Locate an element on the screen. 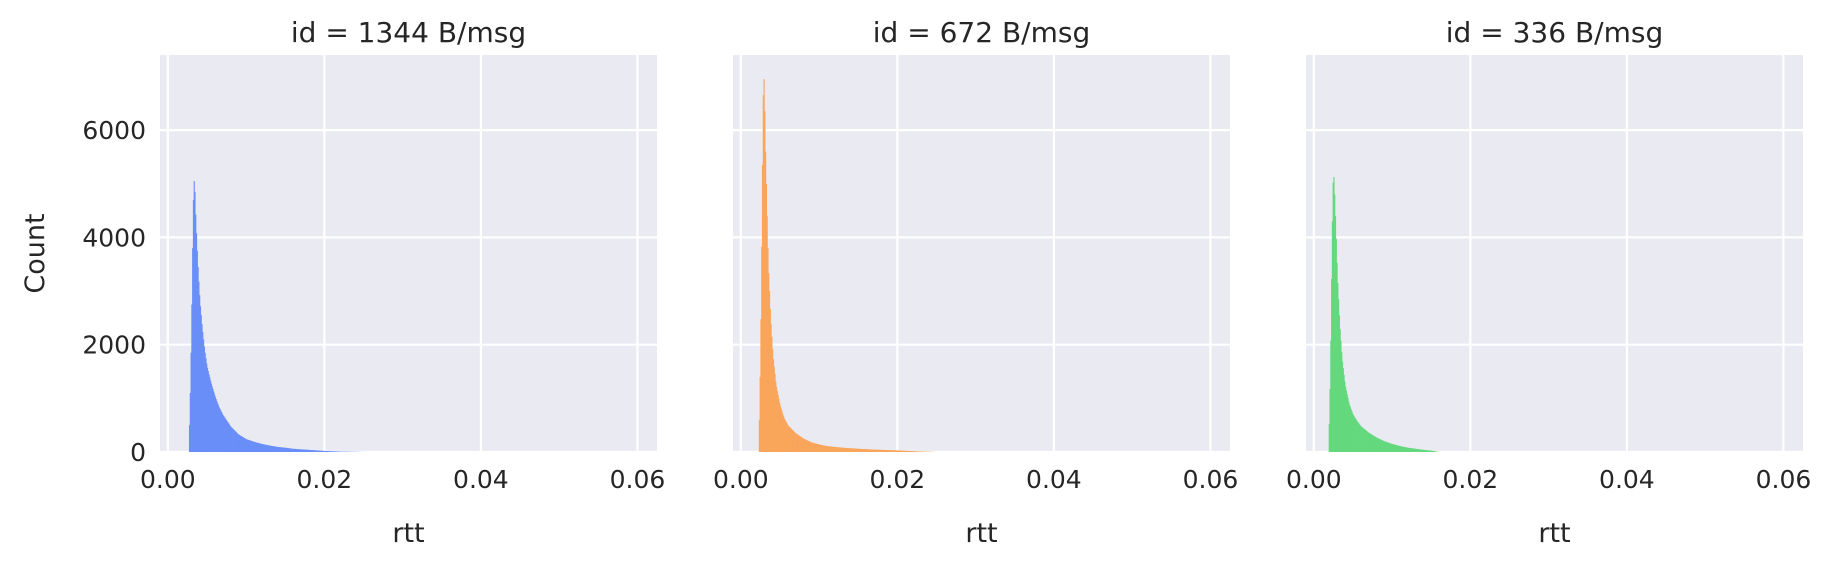 This screenshot has width=1835, height=570. x-axis-label: rtt is located at coordinates (408, 533).